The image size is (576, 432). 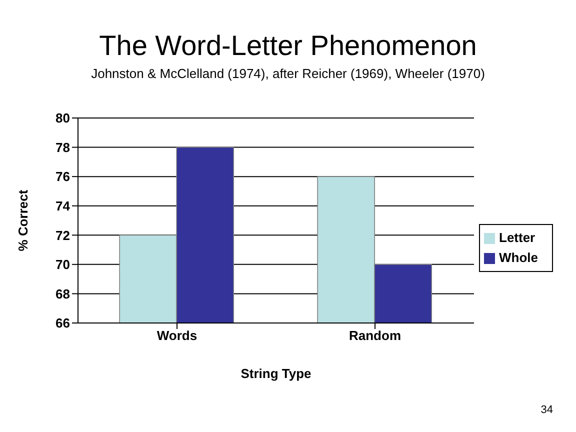 I want to click on y-tick-label: 68, so click(x=63, y=294).